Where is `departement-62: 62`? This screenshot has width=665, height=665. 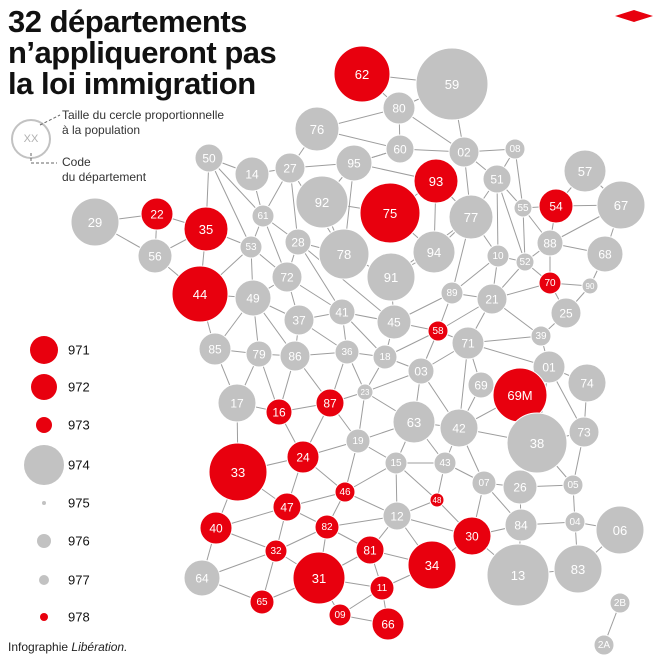 departement-62: 62 is located at coordinates (362, 74).